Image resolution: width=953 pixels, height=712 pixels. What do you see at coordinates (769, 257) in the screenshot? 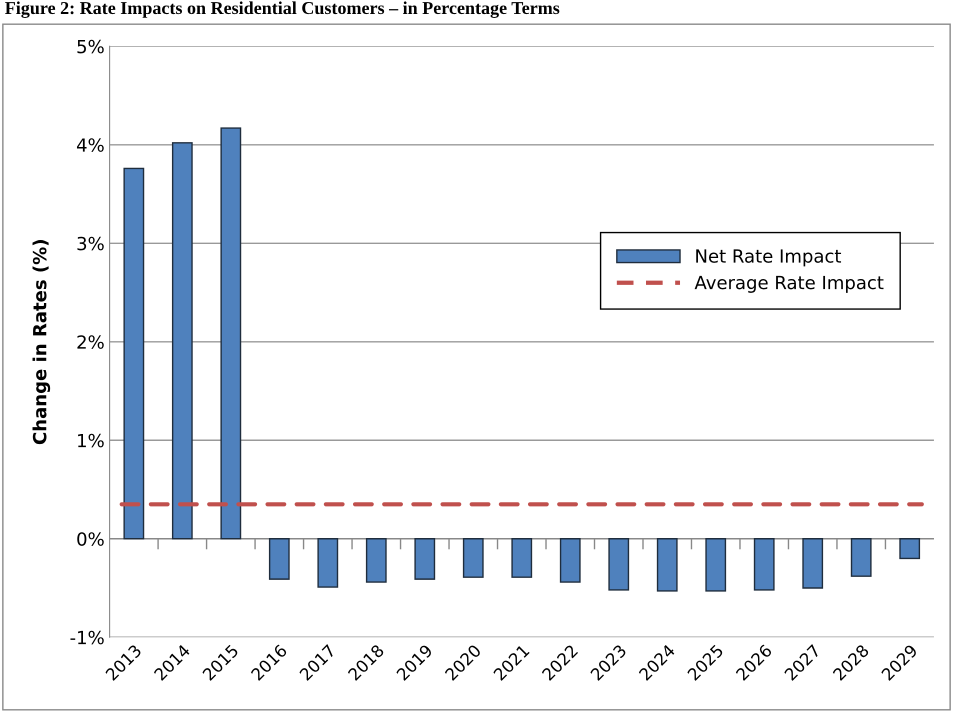
I see `legend-label: Net Rate Impact` at bounding box center [769, 257].